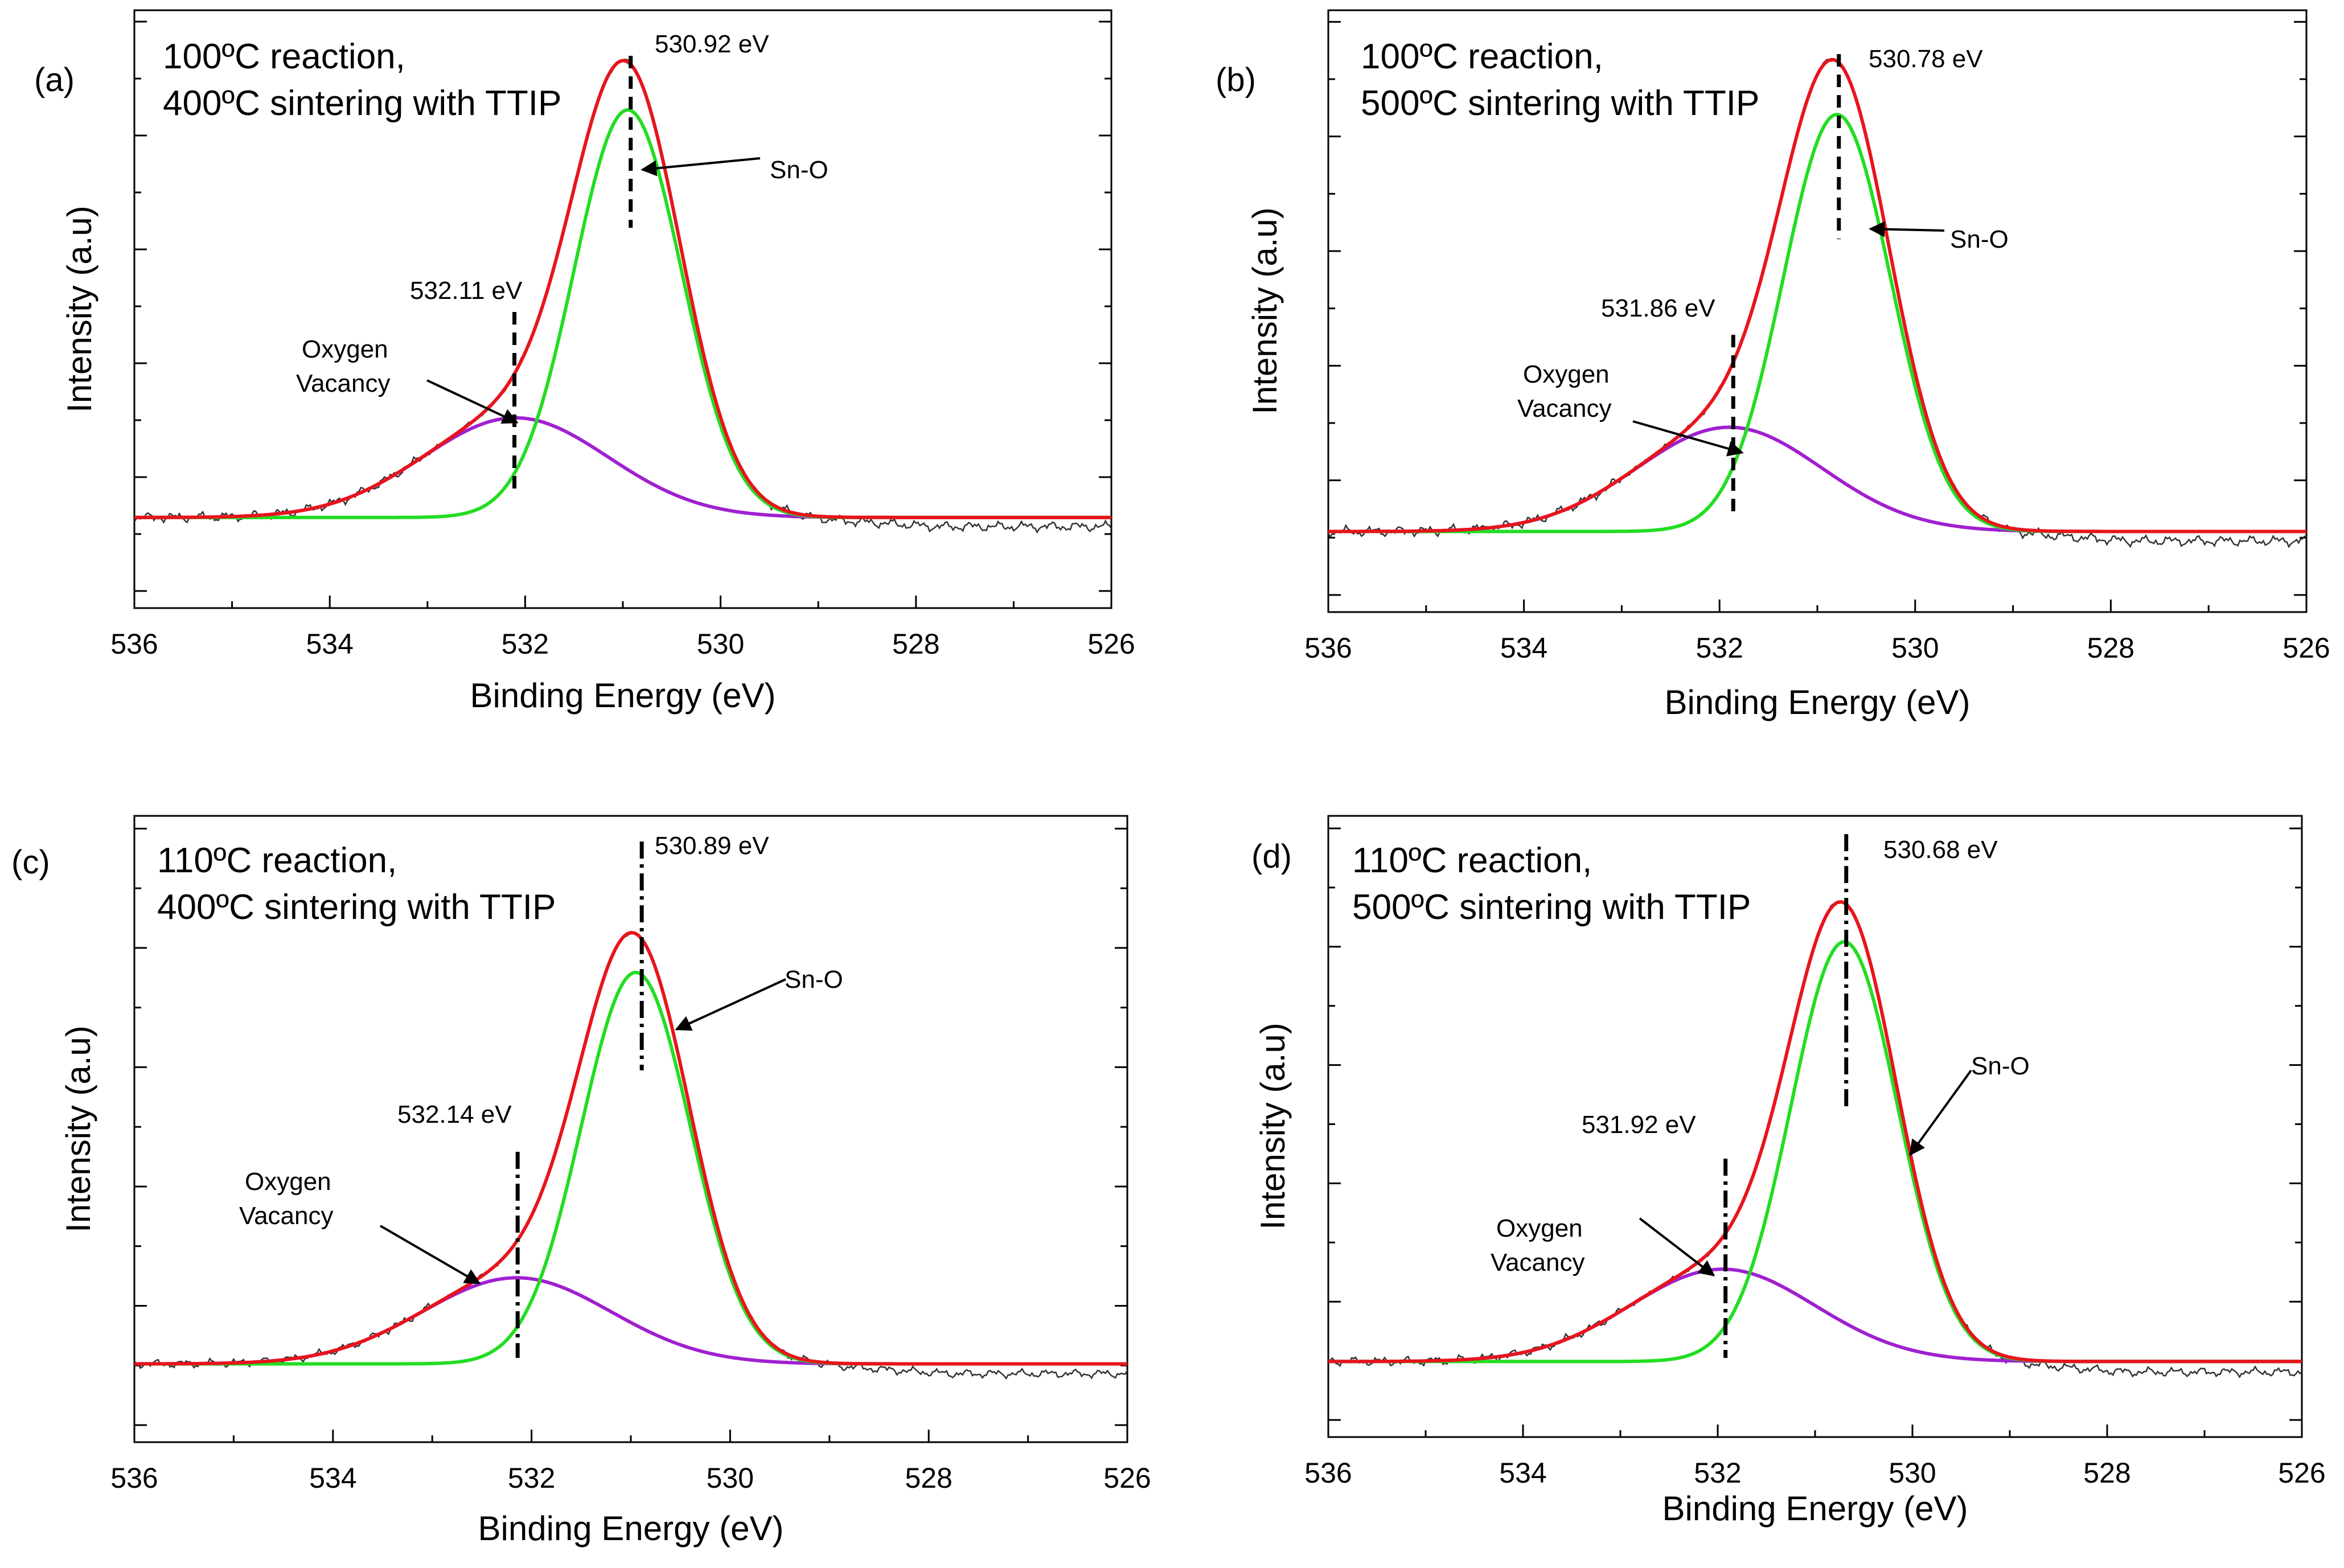 Image resolution: width=2344 pixels, height=1568 pixels. Describe the element at coordinates (1236, 80) in the screenshot. I see `panel-label: (b)` at that location.